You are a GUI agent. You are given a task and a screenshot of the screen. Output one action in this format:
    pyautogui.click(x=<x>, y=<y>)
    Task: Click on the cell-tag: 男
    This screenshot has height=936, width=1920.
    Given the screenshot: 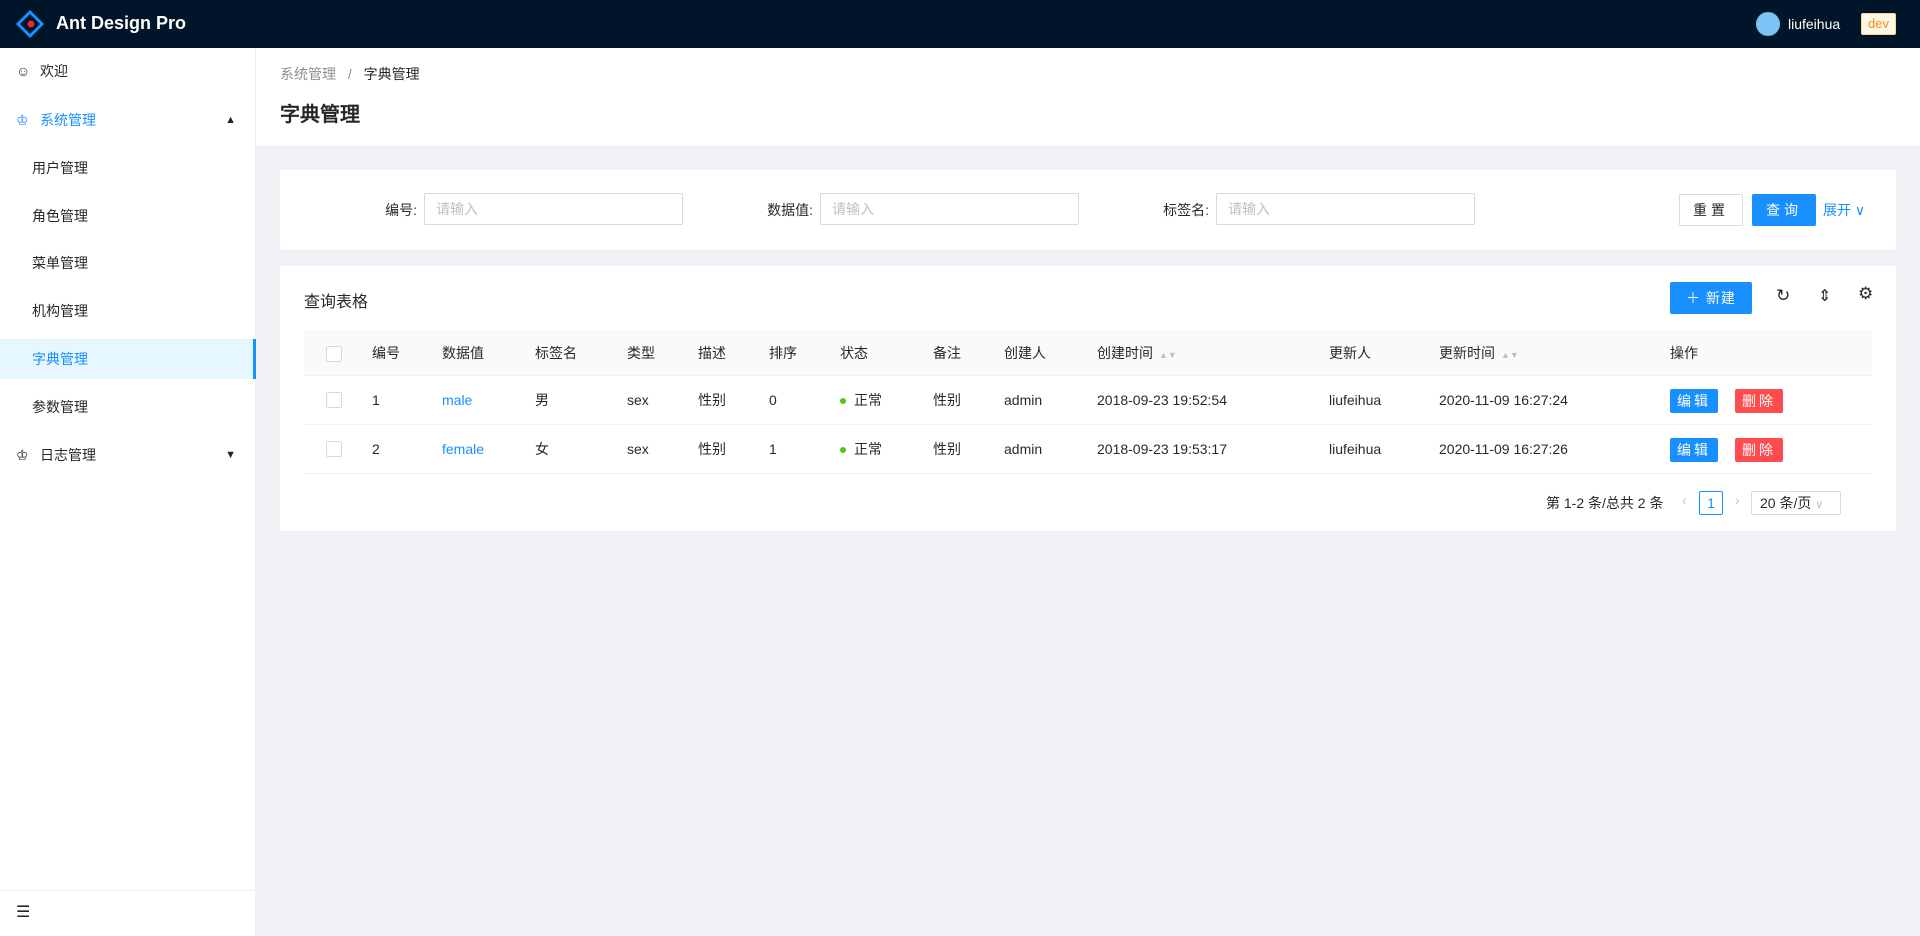 What is the action you would take?
    pyautogui.click(x=542, y=400)
    